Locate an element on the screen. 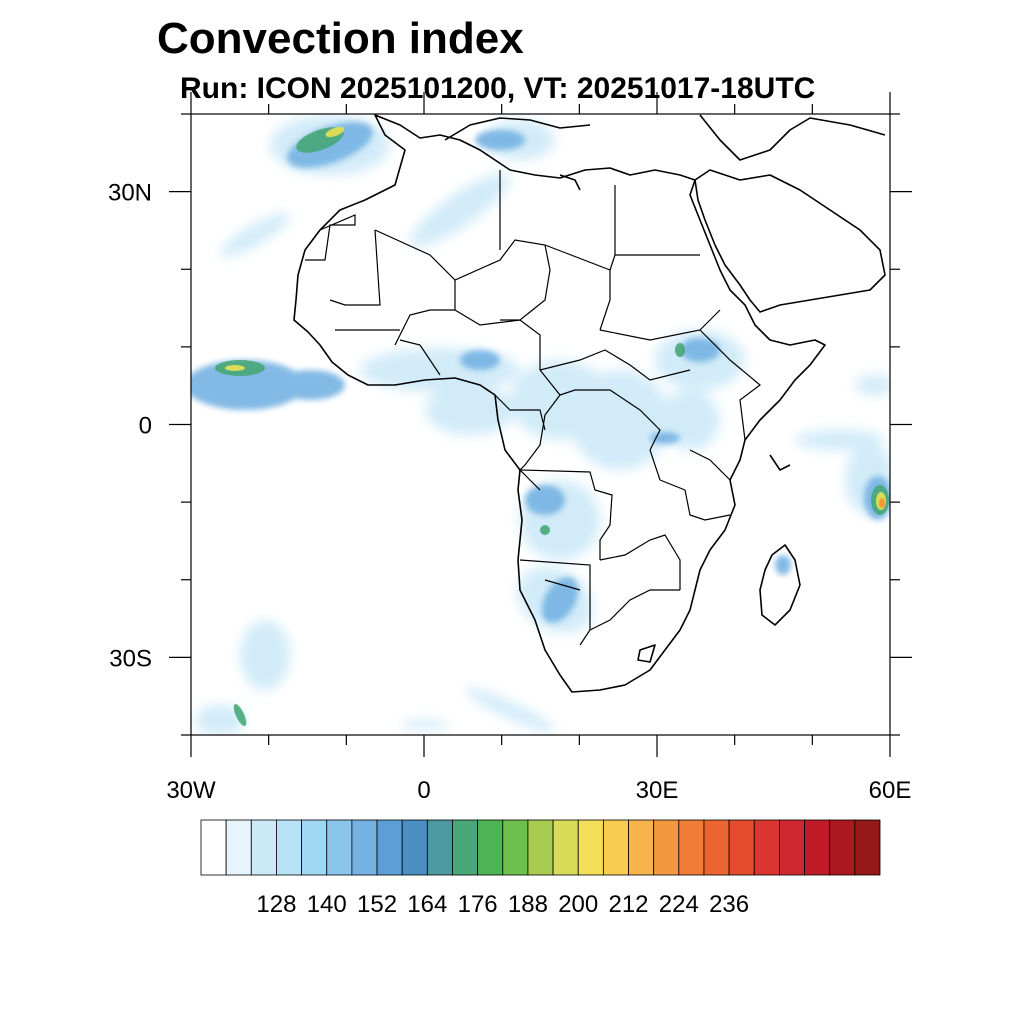 Image resolution: width=1024 pixels, height=1024 pixels. colorbar-label: 176 is located at coordinates (478, 904).